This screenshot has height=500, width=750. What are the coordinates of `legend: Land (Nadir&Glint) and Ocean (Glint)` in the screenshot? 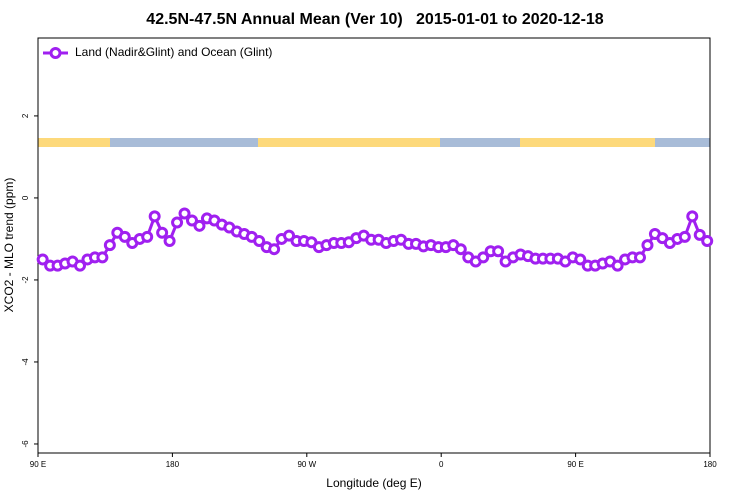 It's located at (157, 52).